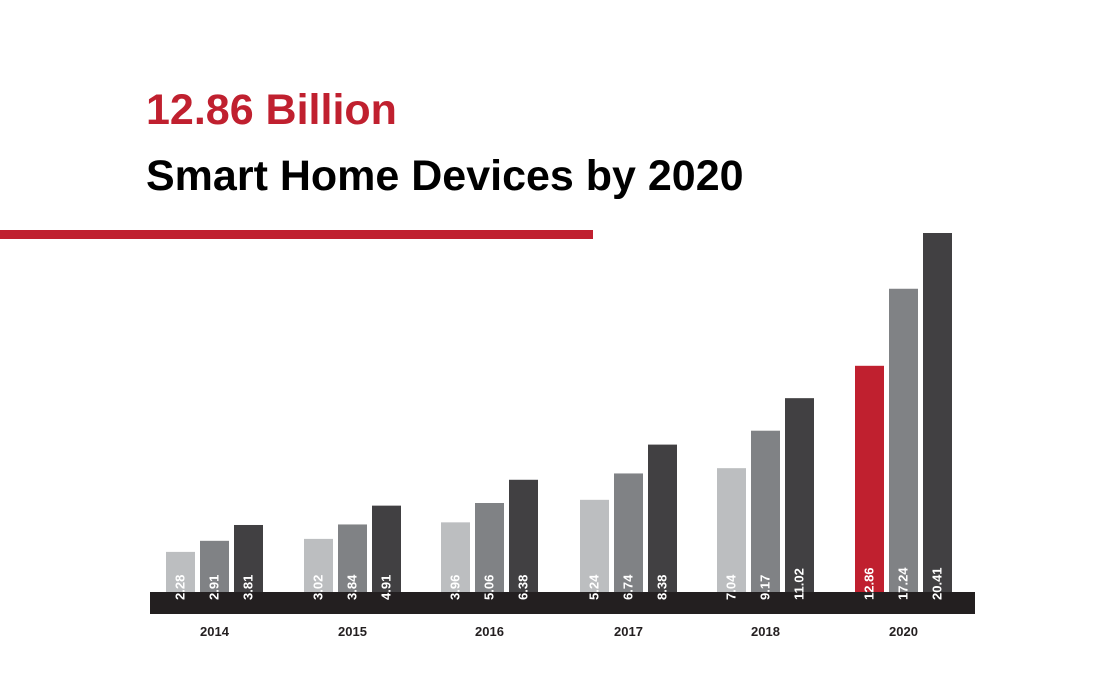  What do you see at coordinates (523, 587) in the screenshot?
I see `bar-value-label: 6.38` at bounding box center [523, 587].